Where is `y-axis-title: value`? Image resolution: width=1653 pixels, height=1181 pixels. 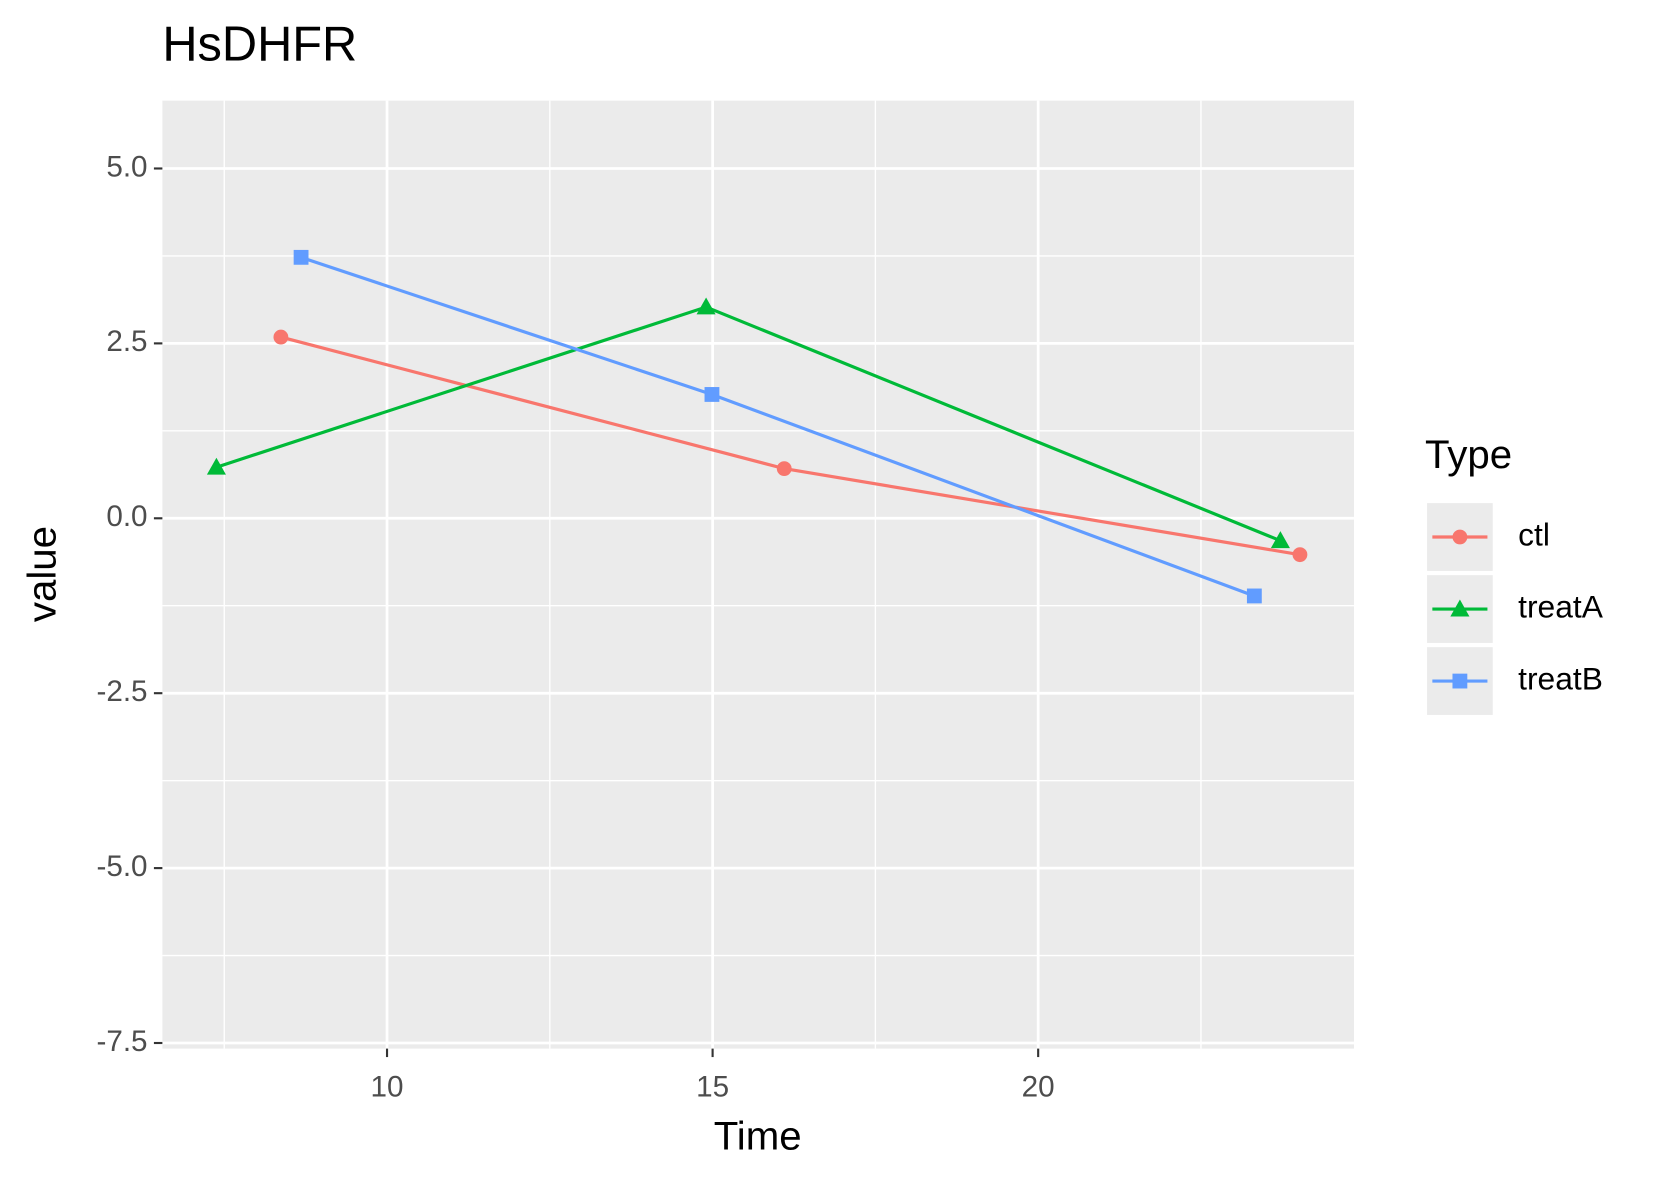
y-axis-title: value is located at coordinates (41, 574).